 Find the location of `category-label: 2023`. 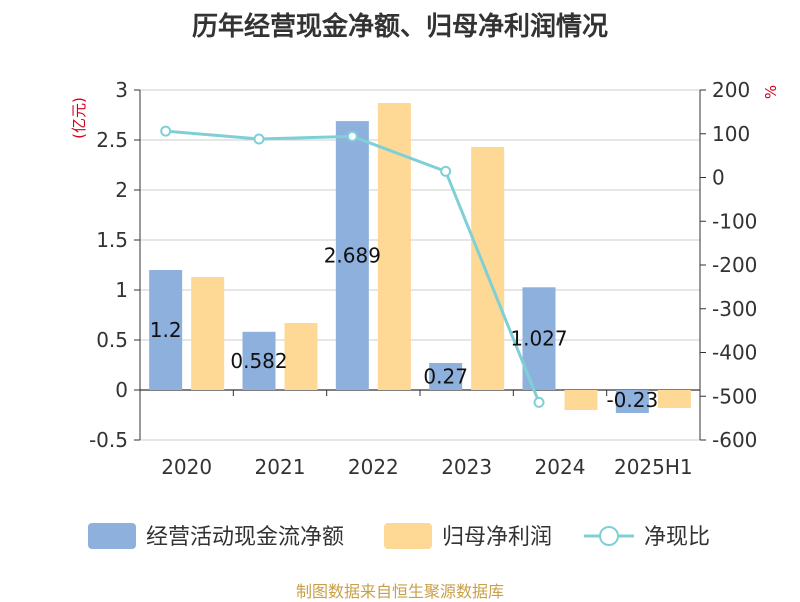

category-label: 2023 is located at coordinates (466, 467).